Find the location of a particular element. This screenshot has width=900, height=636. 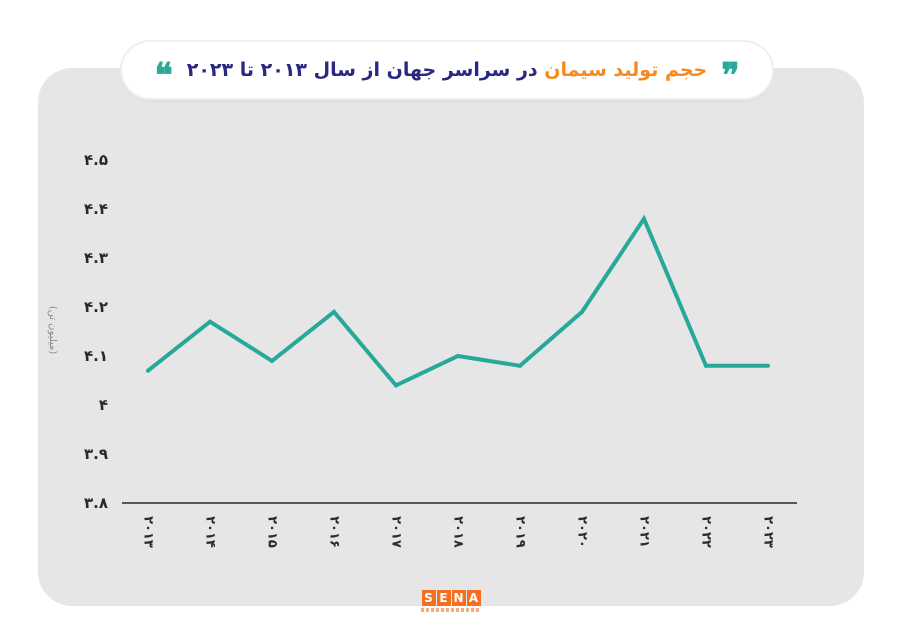

y-tick-label: ۴ is located at coordinates (103, 405).